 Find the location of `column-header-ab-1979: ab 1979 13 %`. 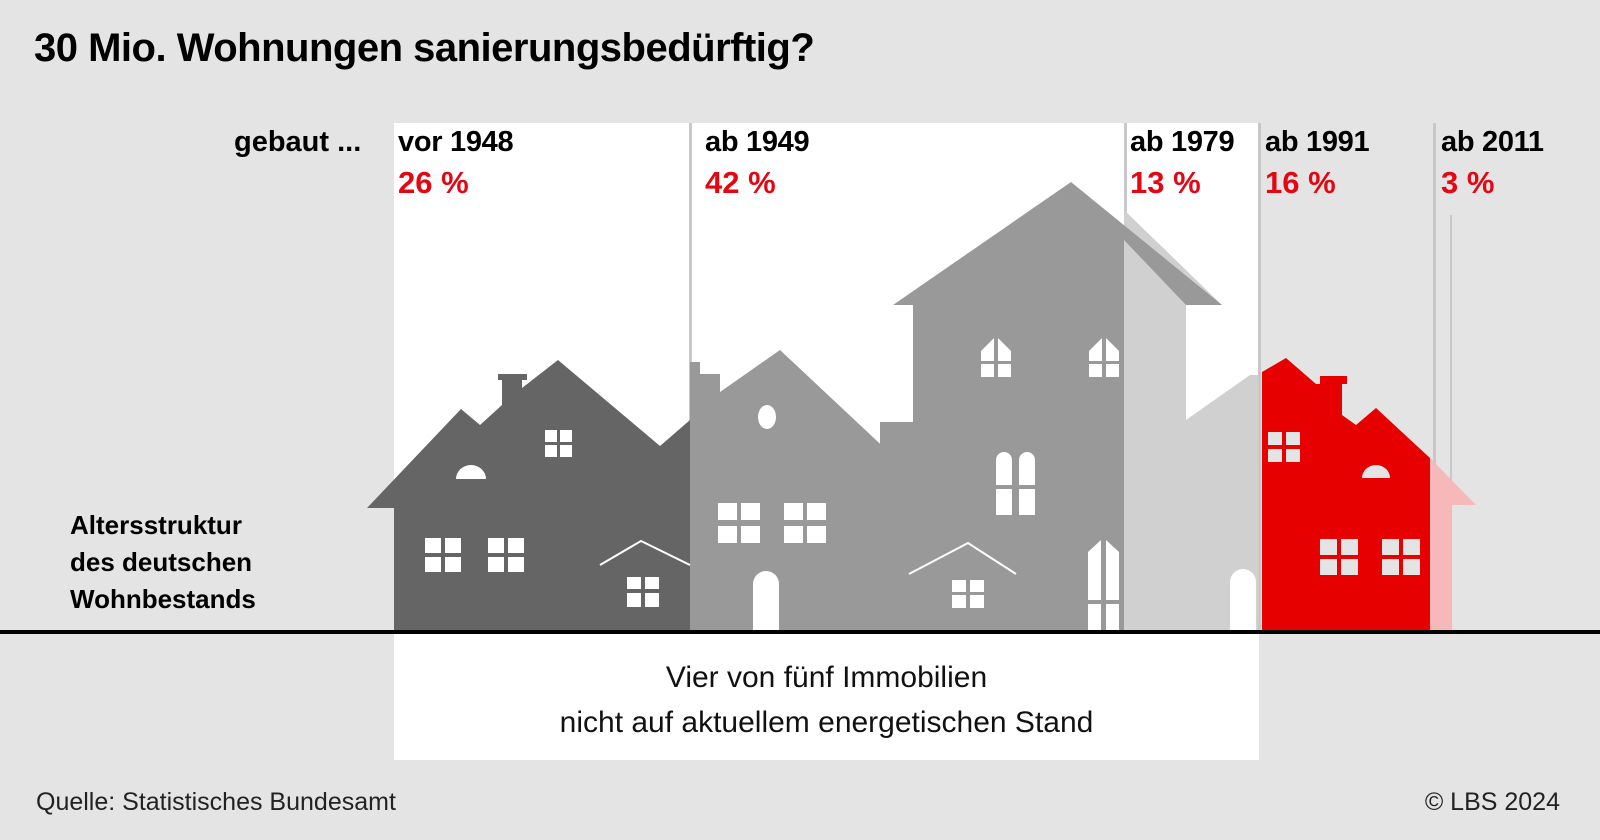

column-header-ab-1979: ab 1979 13 % is located at coordinates (1182, 163).